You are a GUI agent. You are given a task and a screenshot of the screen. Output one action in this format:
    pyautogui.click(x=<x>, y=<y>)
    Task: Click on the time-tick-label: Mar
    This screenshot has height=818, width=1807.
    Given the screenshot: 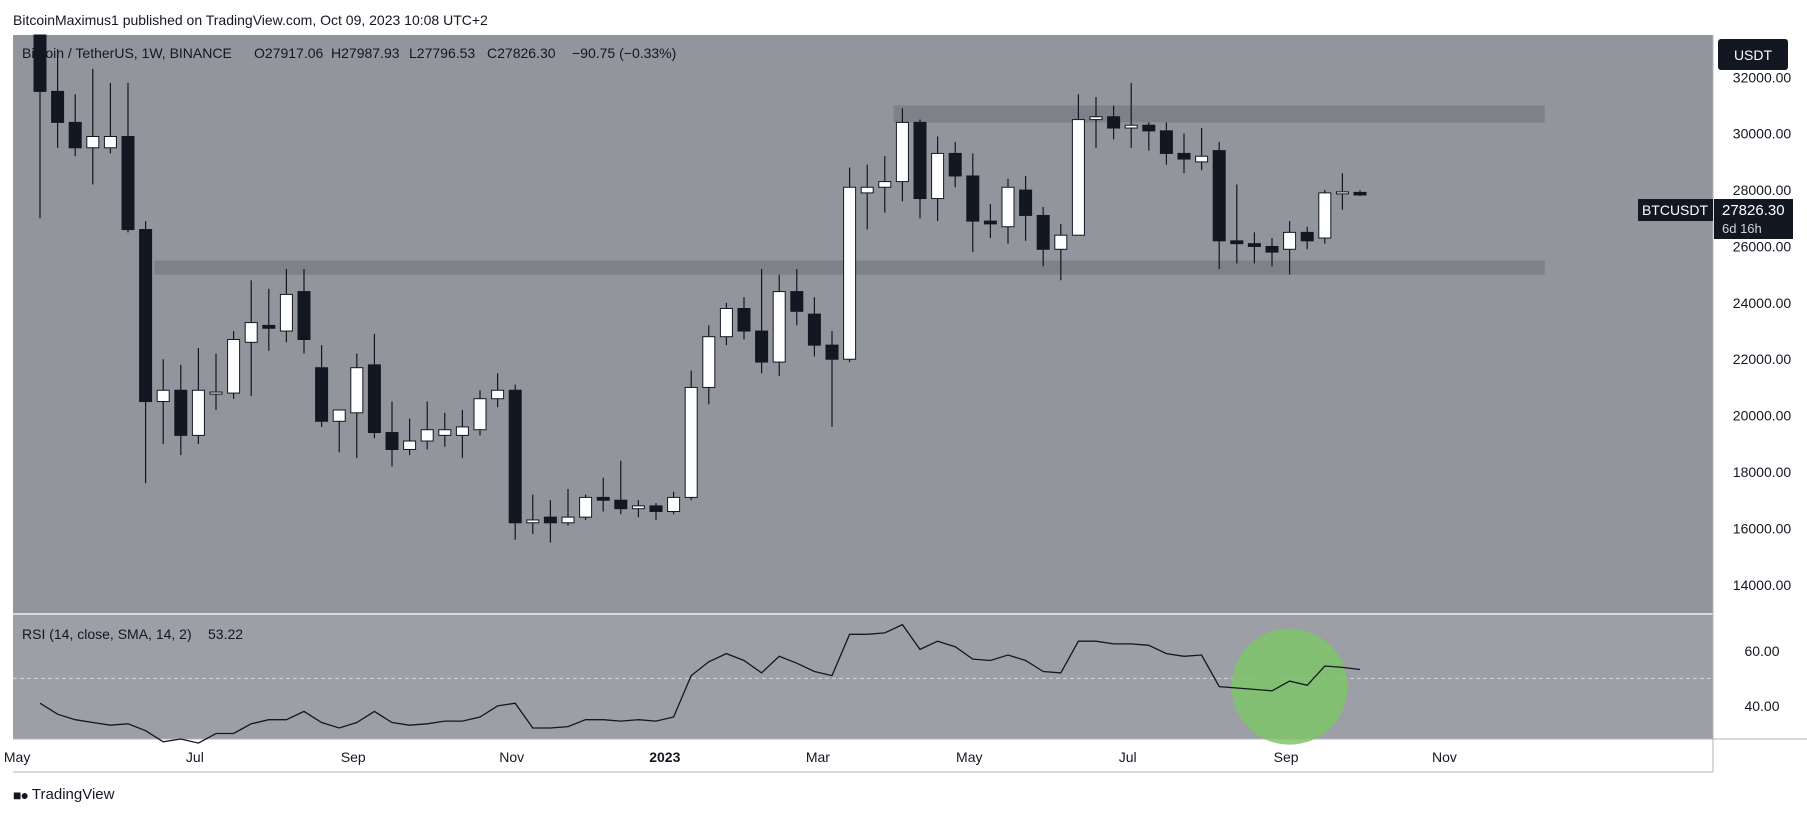 What is the action you would take?
    pyautogui.click(x=818, y=757)
    